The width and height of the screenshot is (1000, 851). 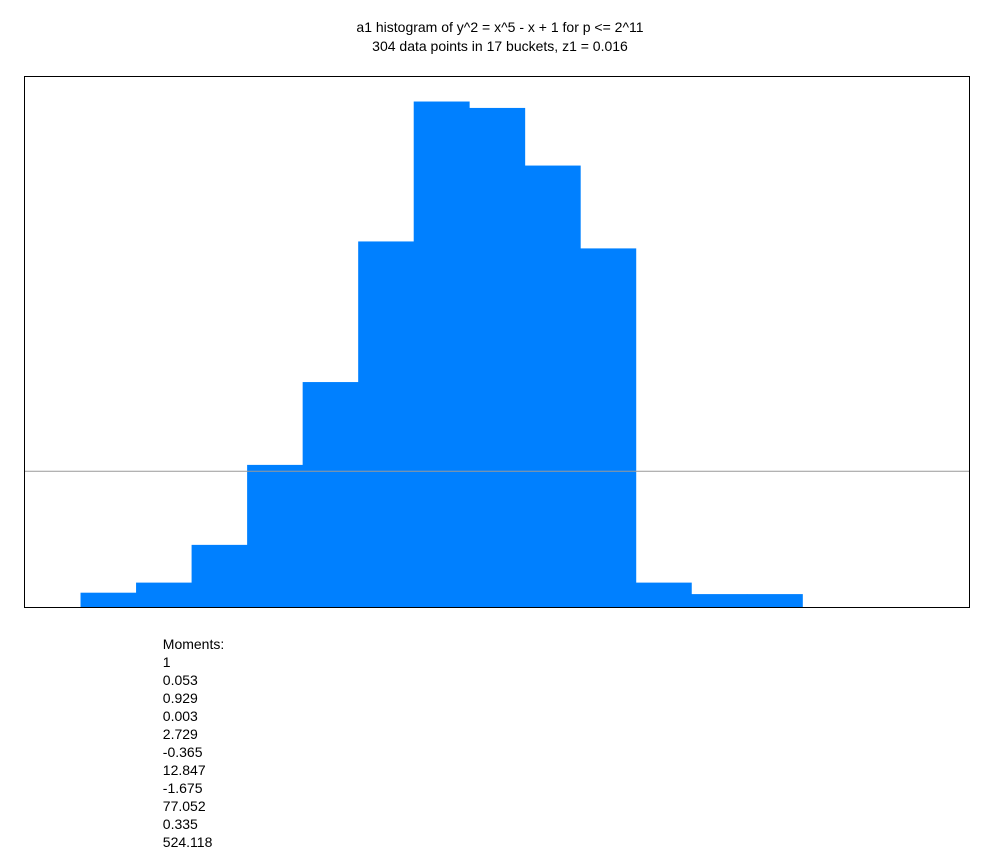 What do you see at coordinates (166, 662) in the screenshot?
I see `moment-value: 1` at bounding box center [166, 662].